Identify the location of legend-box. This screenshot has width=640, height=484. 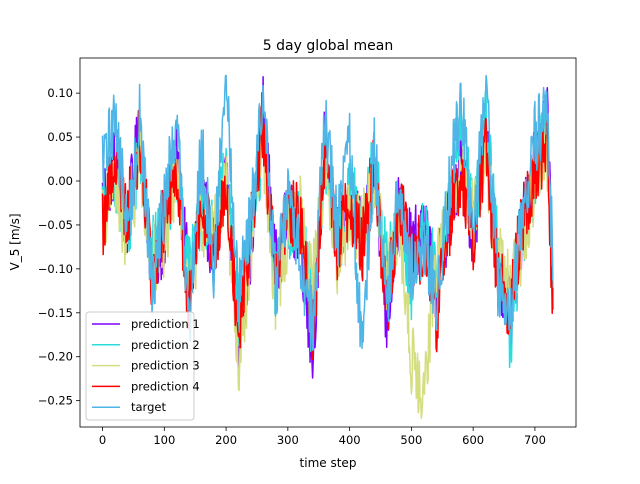
(140, 366).